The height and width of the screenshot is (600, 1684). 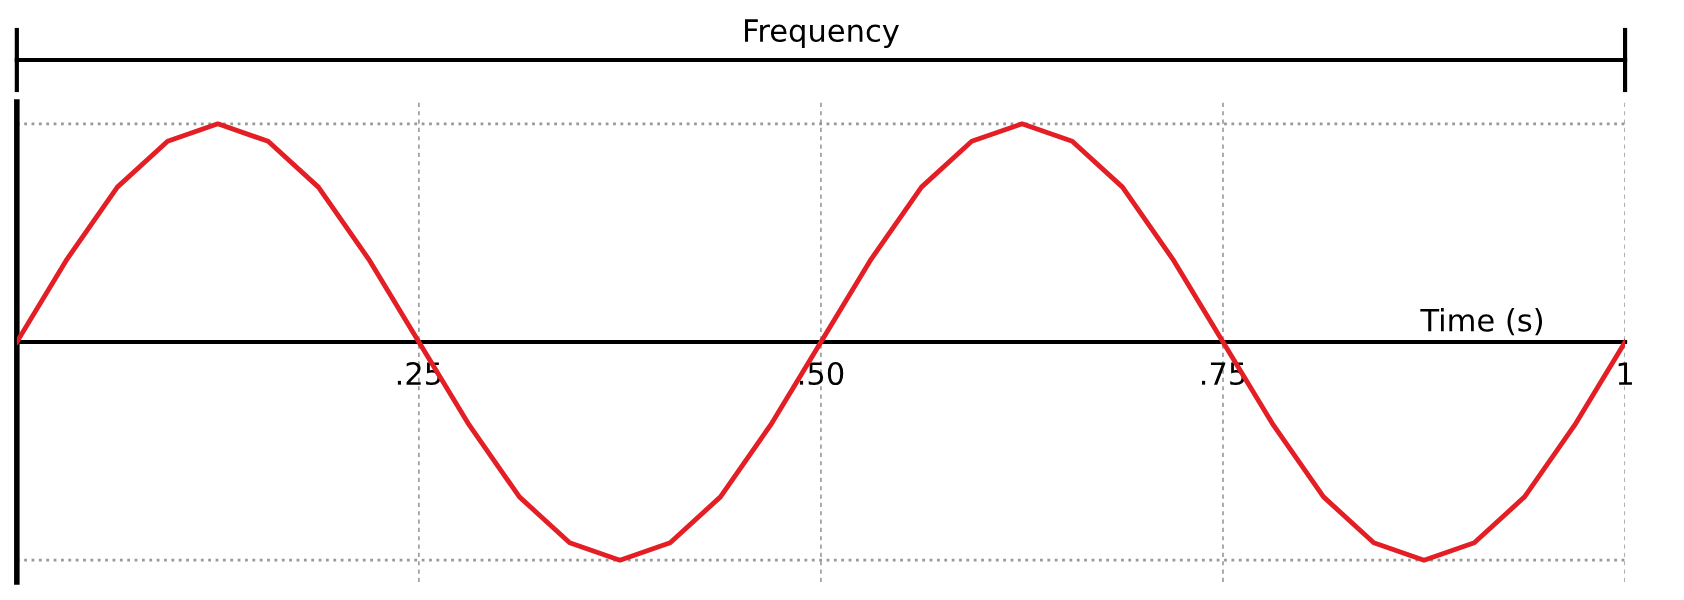 I want to click on x-tick-label: 1, so click(x=1625, y=373).